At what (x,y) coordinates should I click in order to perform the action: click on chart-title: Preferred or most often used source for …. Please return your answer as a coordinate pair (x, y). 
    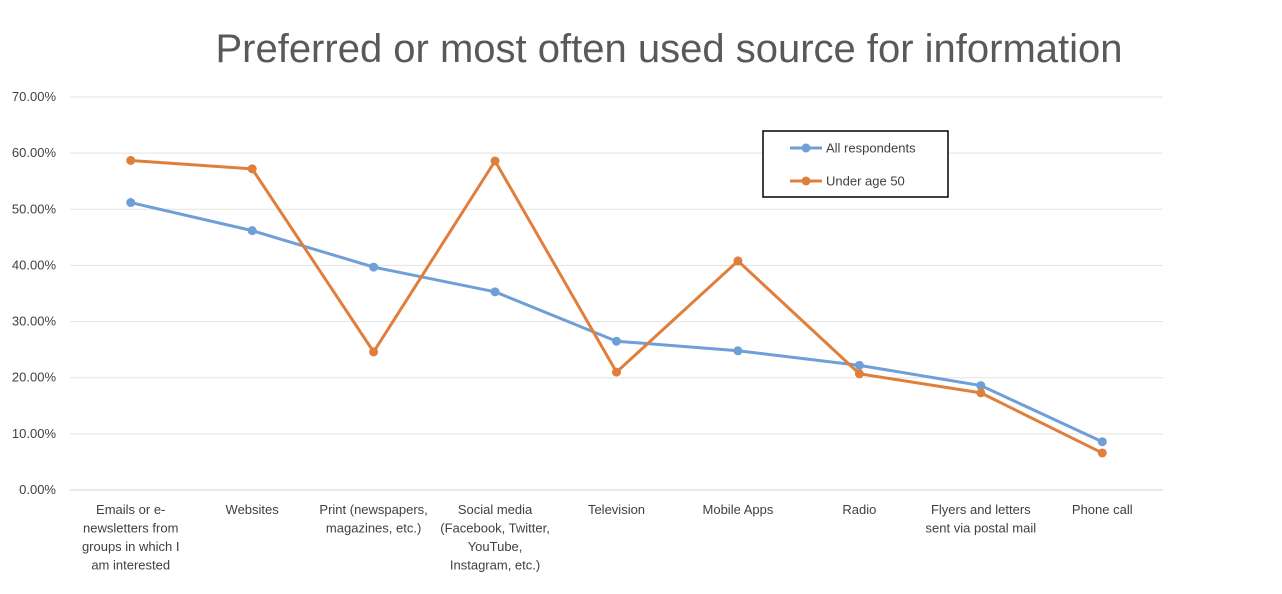
    Looking at the image, I should click on (668, 49).